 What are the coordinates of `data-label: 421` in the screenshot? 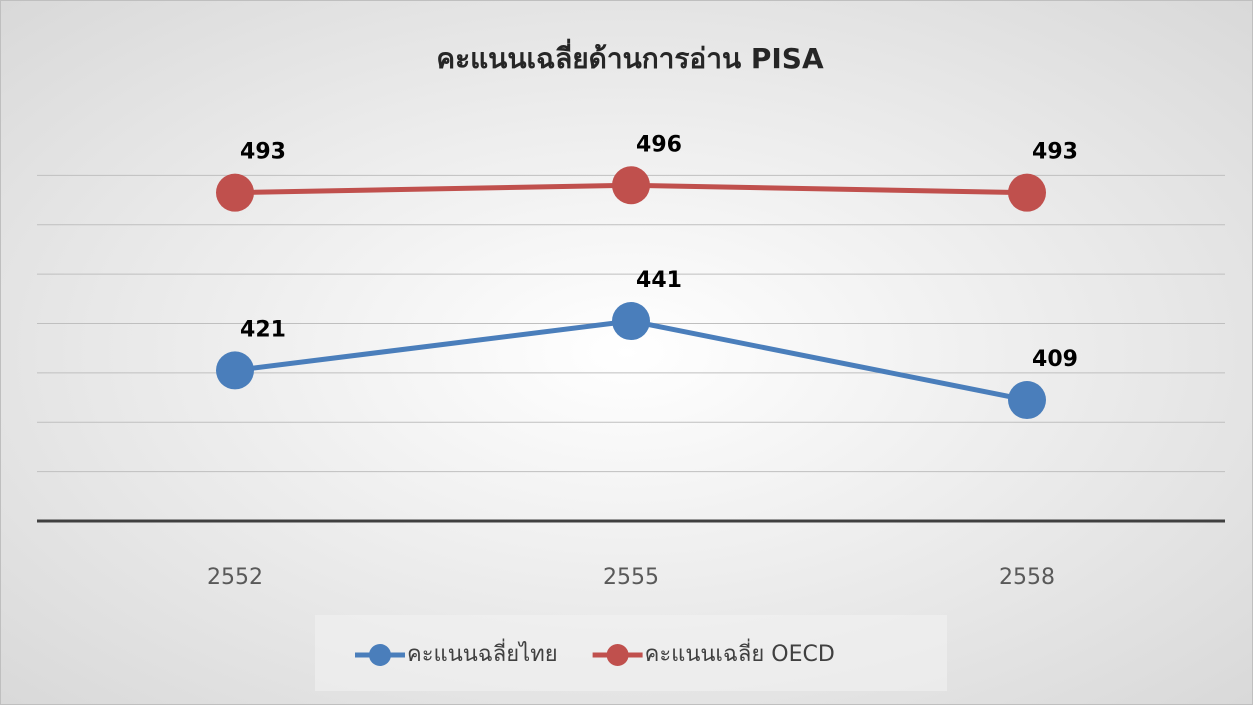 It's located at (263, 329).